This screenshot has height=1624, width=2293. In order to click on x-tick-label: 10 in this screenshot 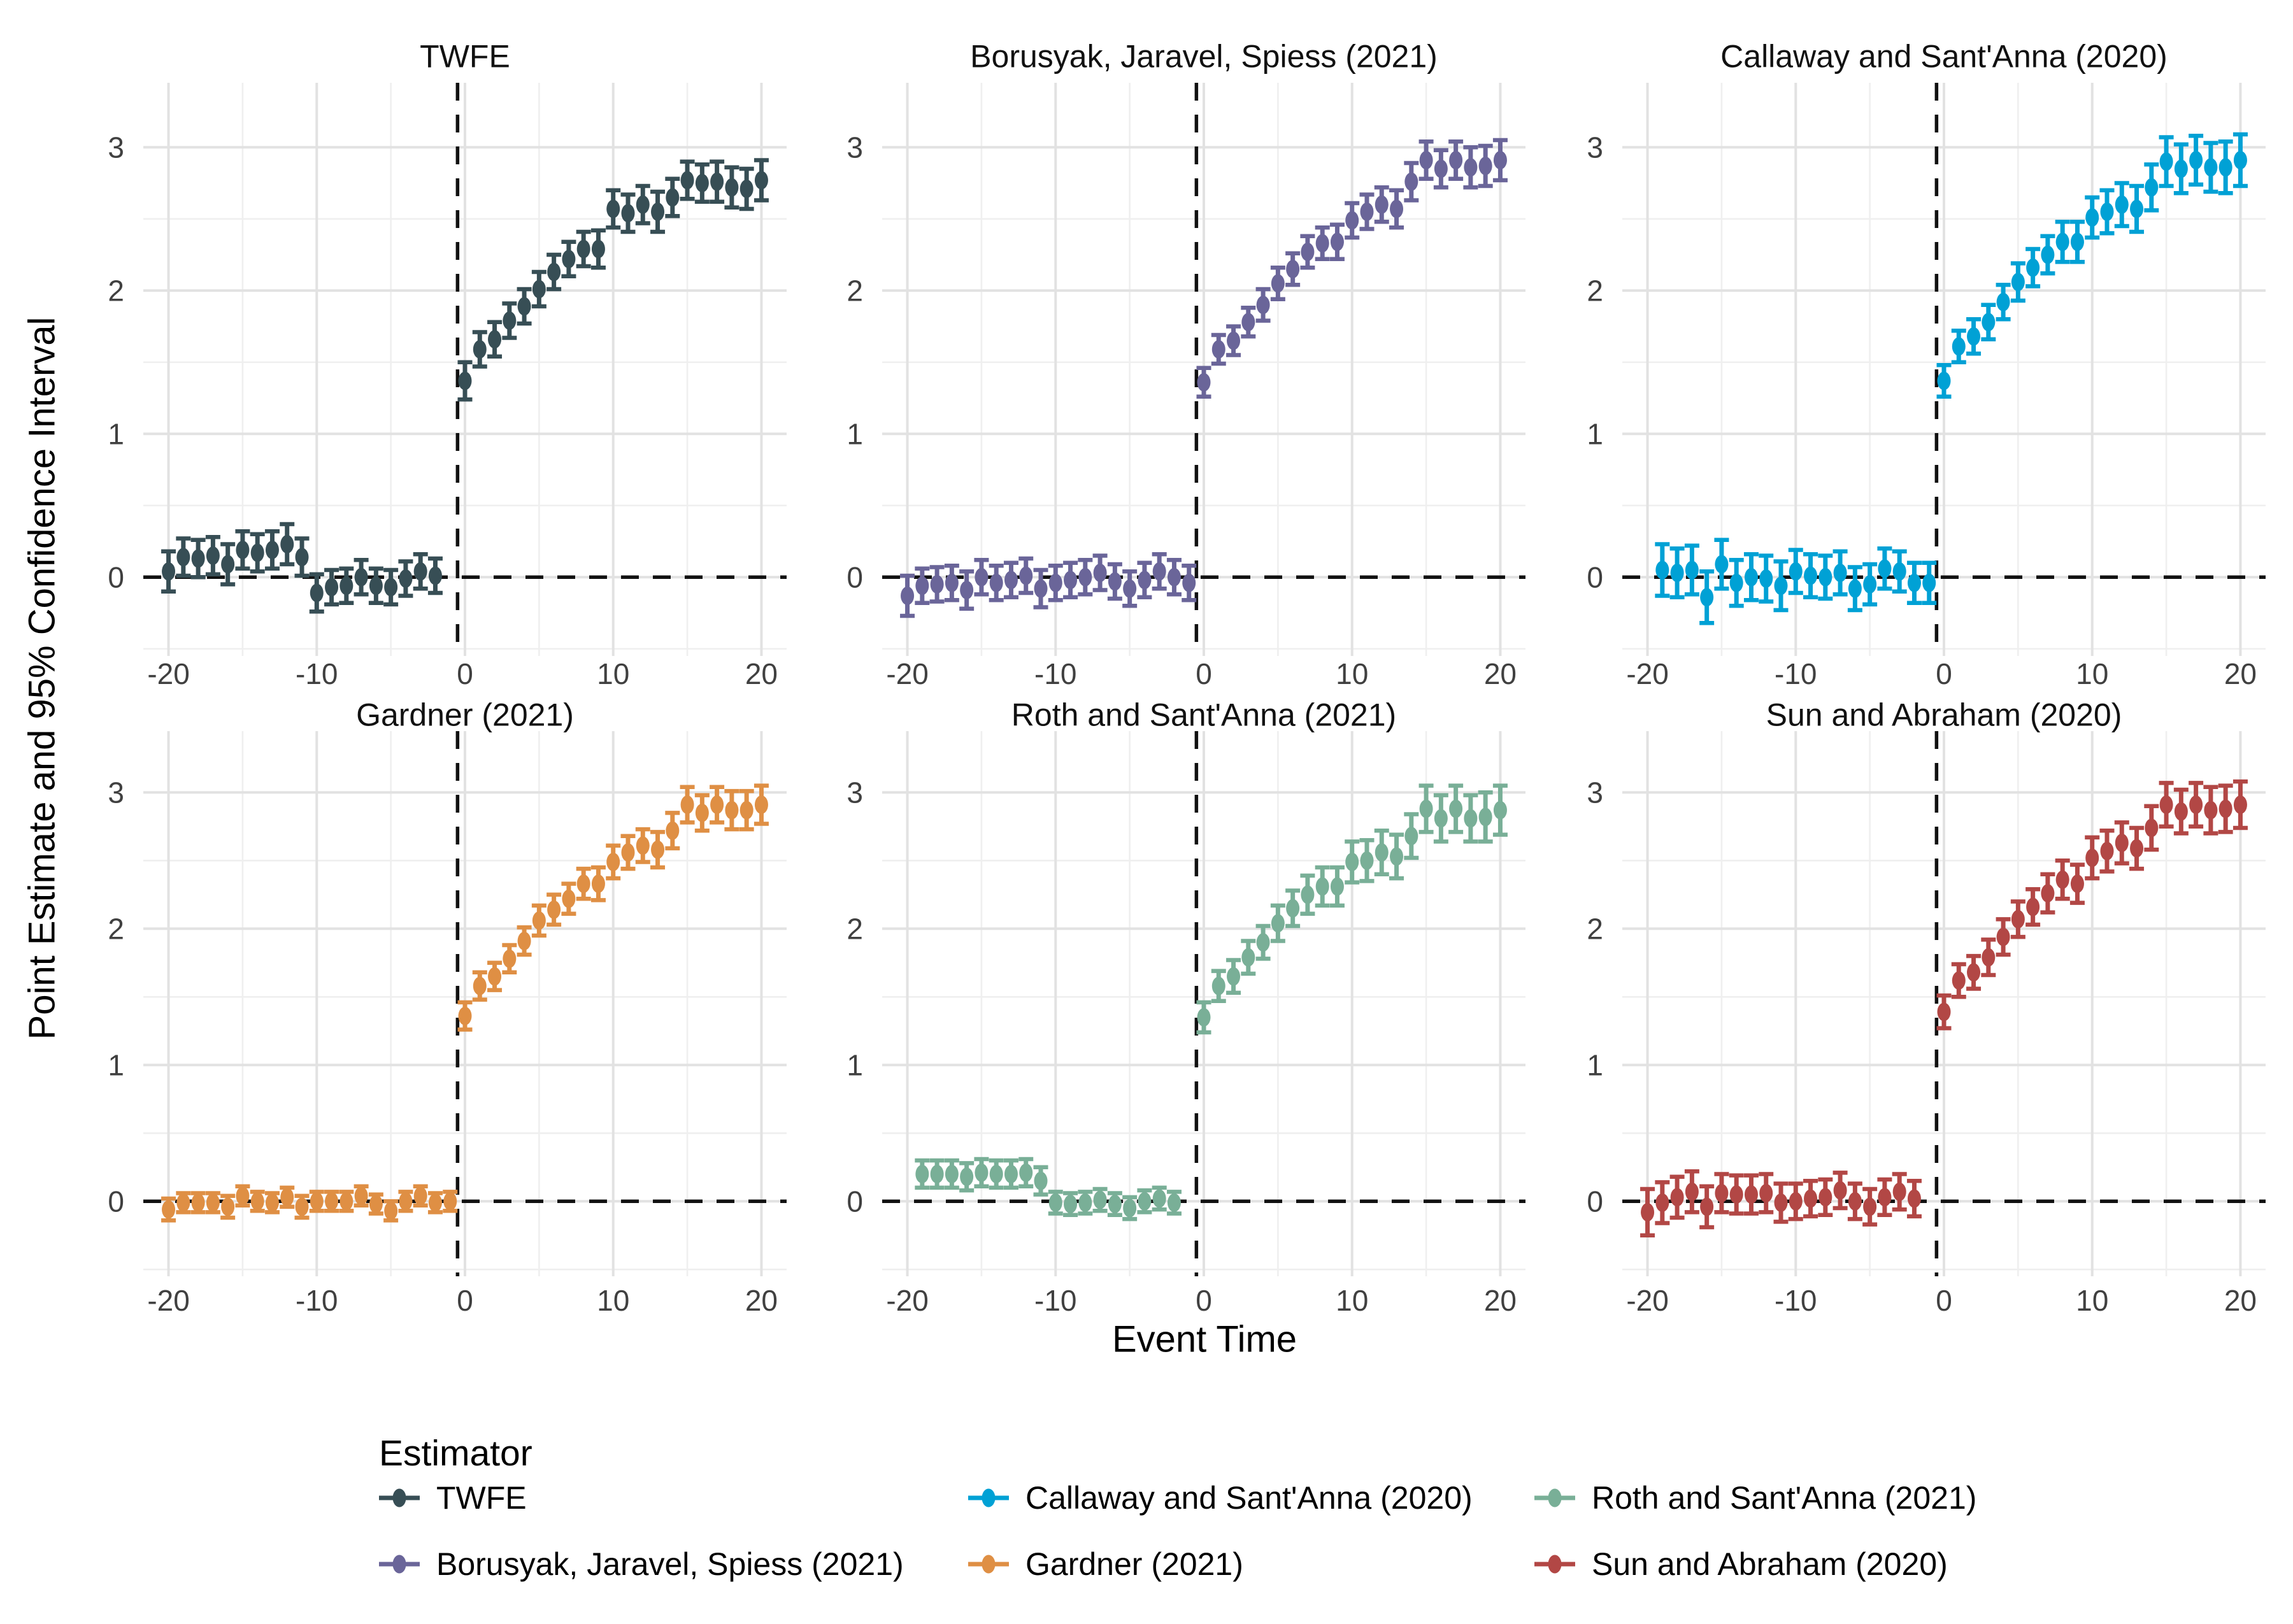, I will do `click(613, 673)`.